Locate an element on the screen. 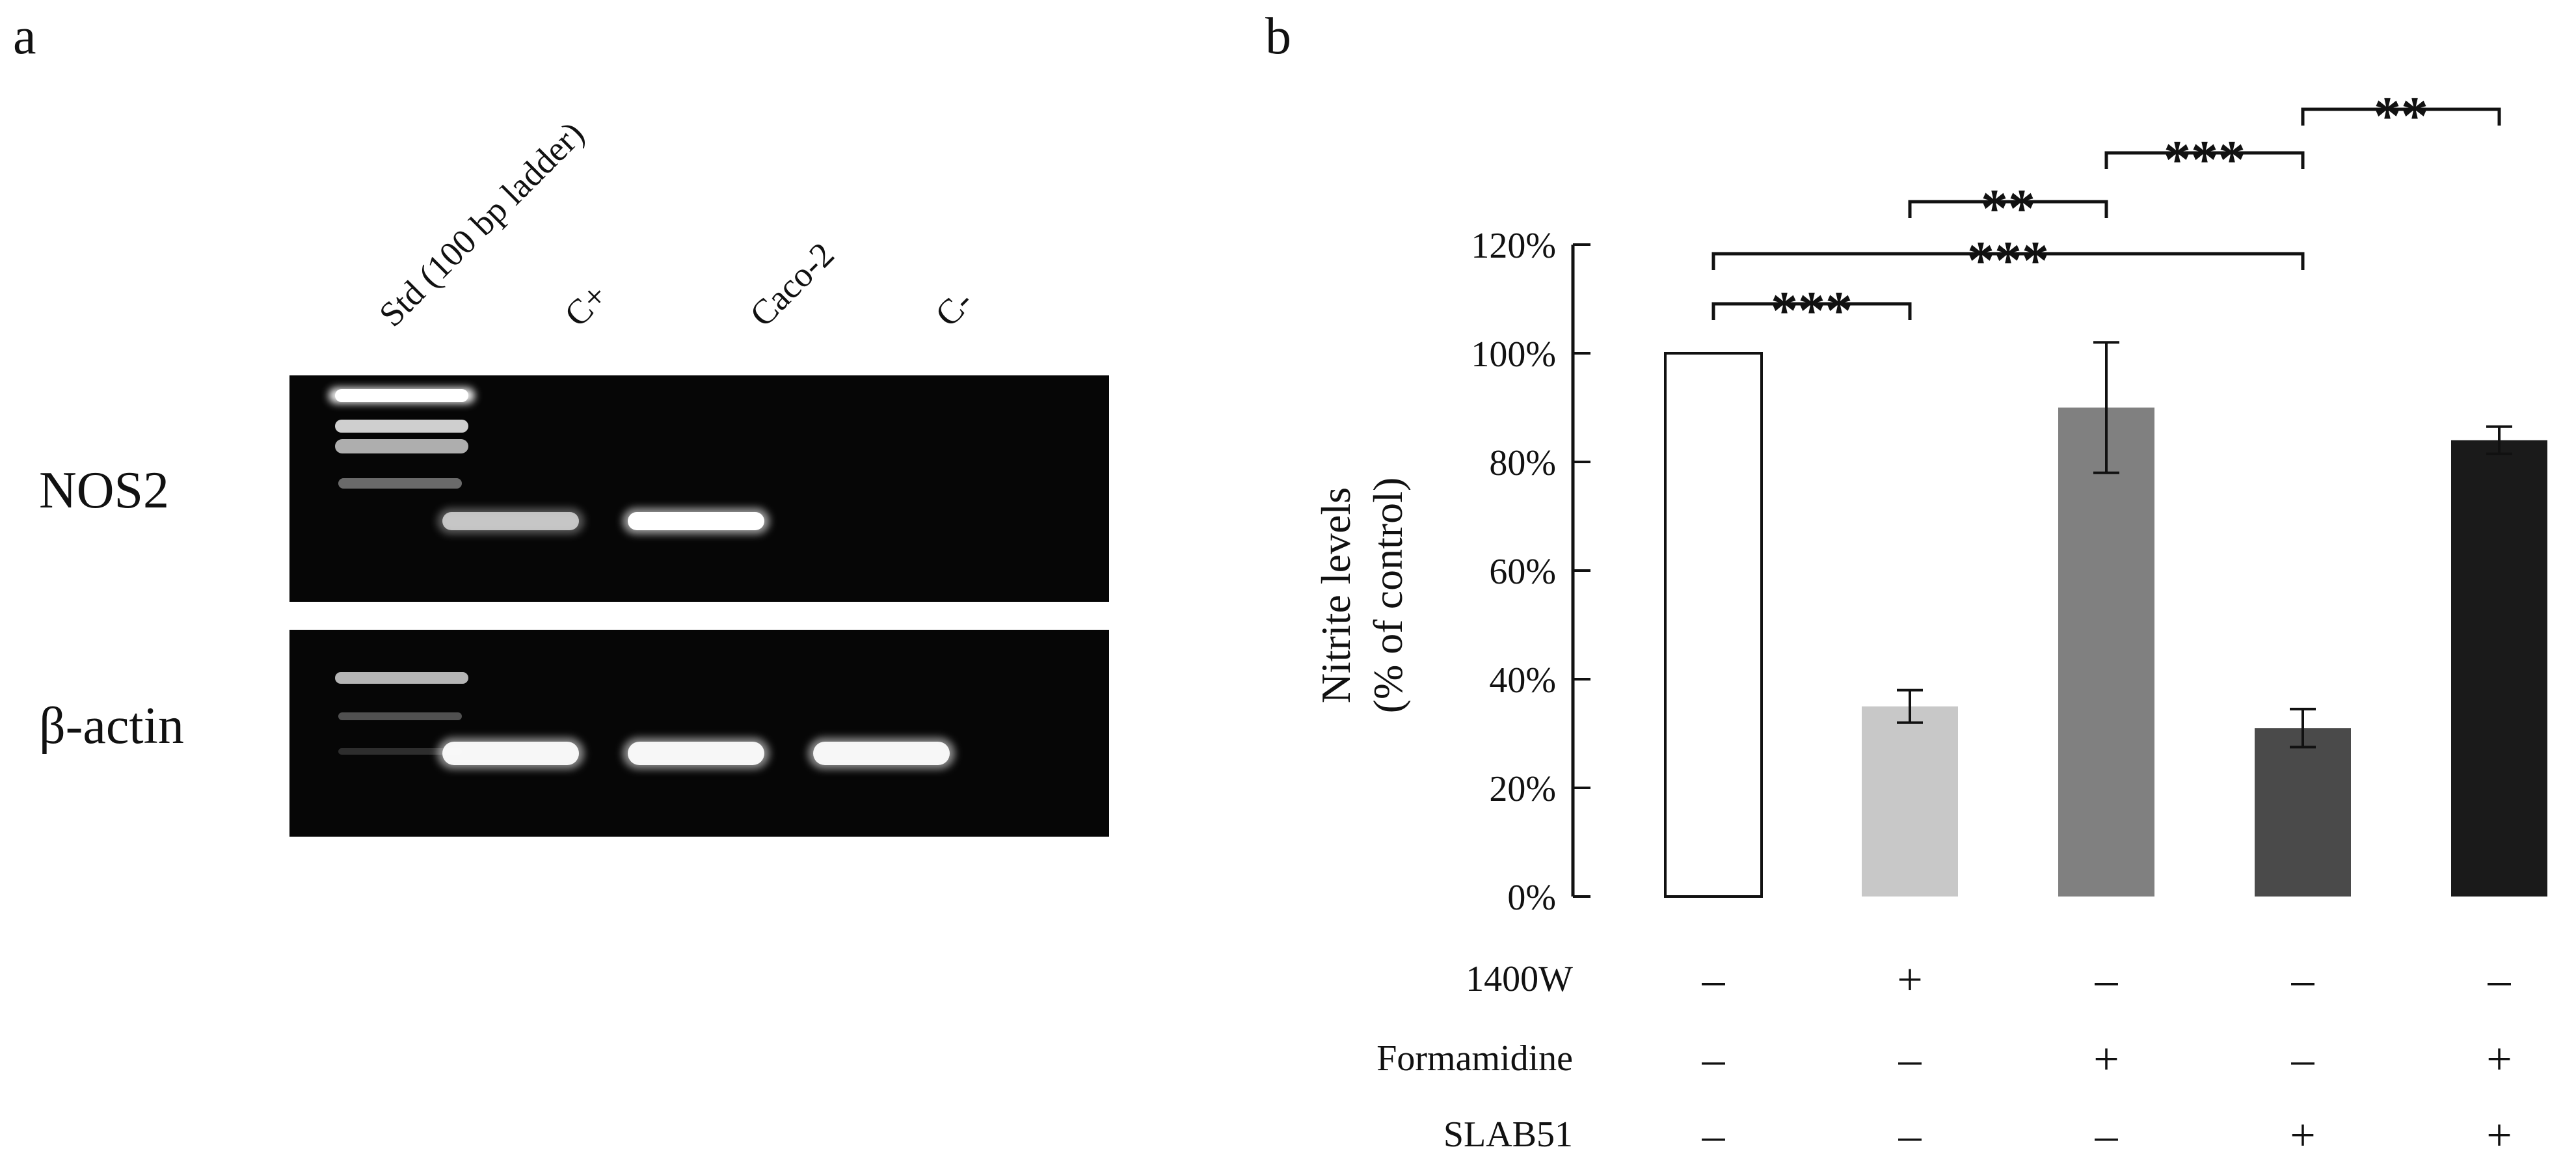 The width and height of the screenshot is (2576, 1160). y-tick-label: 80% is located at coordinates (1522, 463).